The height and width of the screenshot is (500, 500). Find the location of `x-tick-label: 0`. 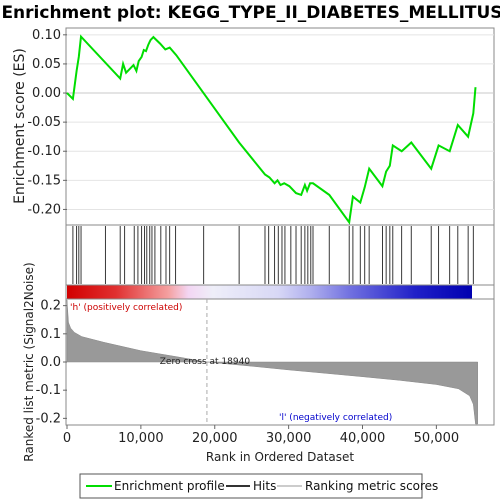

x-tick-label: 0 is located at coordinates (67, 438).